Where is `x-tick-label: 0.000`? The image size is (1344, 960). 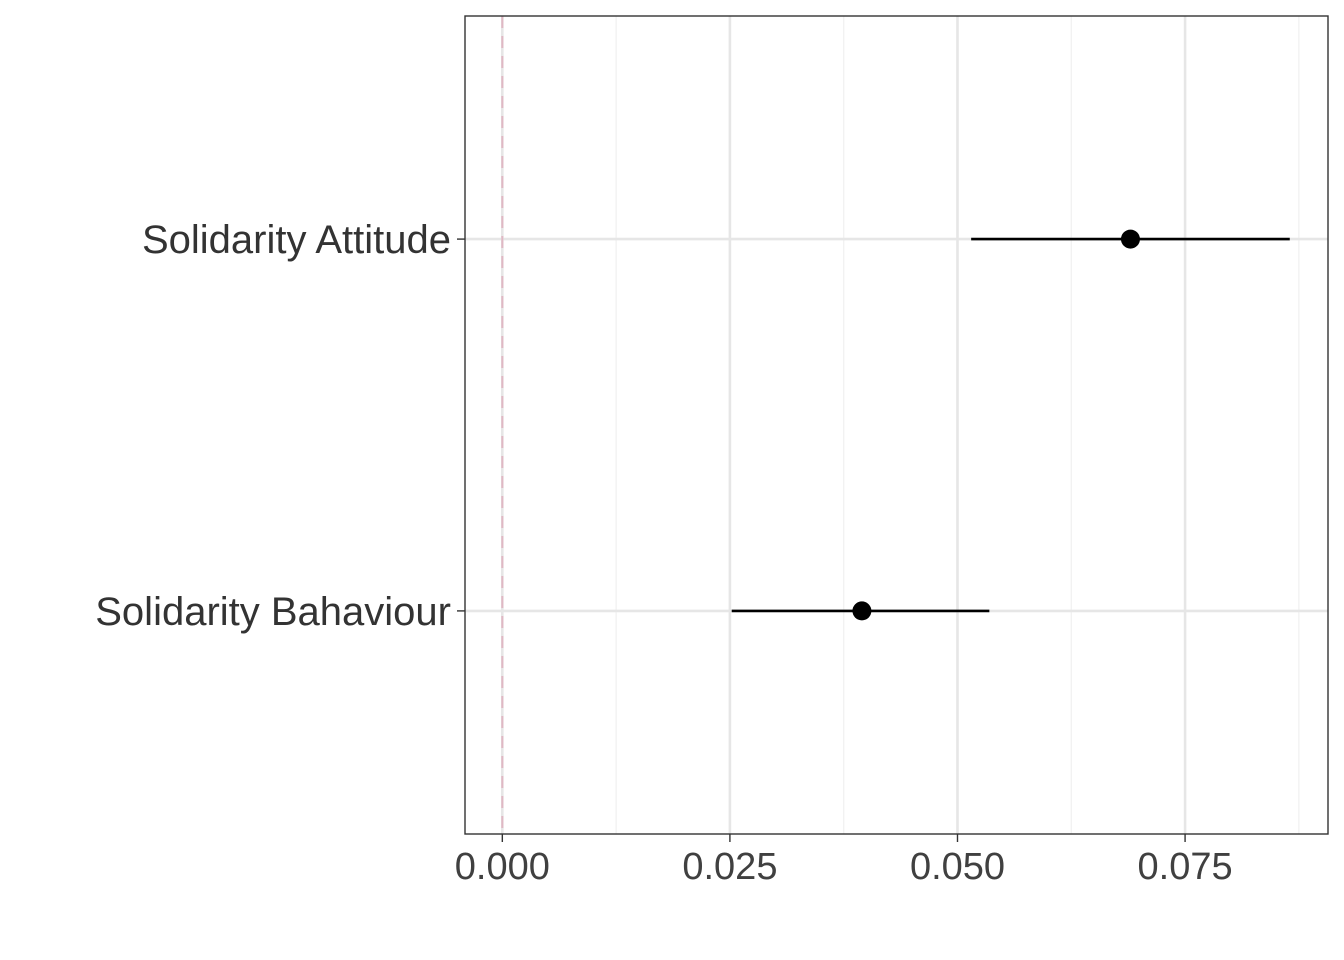
x-tick-label: 0.000 is located at coordinates (502, 867).